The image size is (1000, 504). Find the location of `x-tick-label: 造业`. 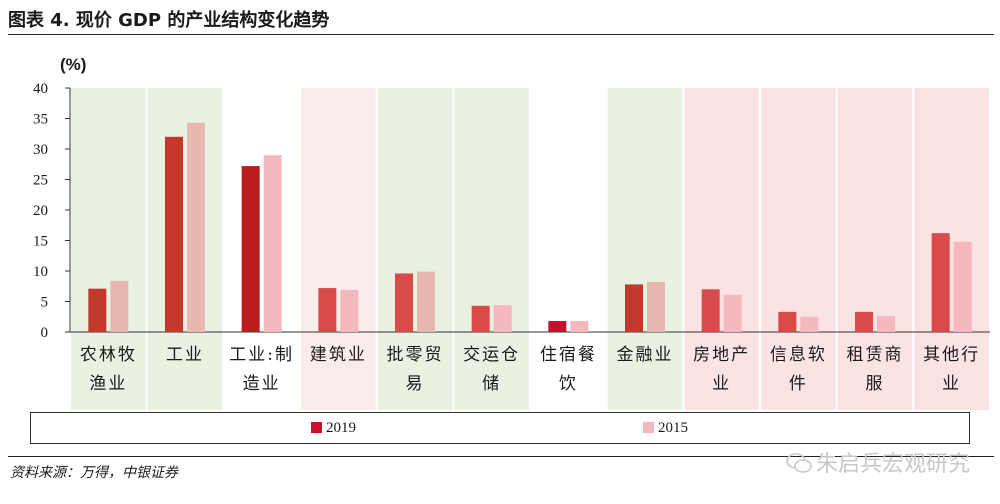

x-tick-label: 造业 is located at coordinates (262, 384).